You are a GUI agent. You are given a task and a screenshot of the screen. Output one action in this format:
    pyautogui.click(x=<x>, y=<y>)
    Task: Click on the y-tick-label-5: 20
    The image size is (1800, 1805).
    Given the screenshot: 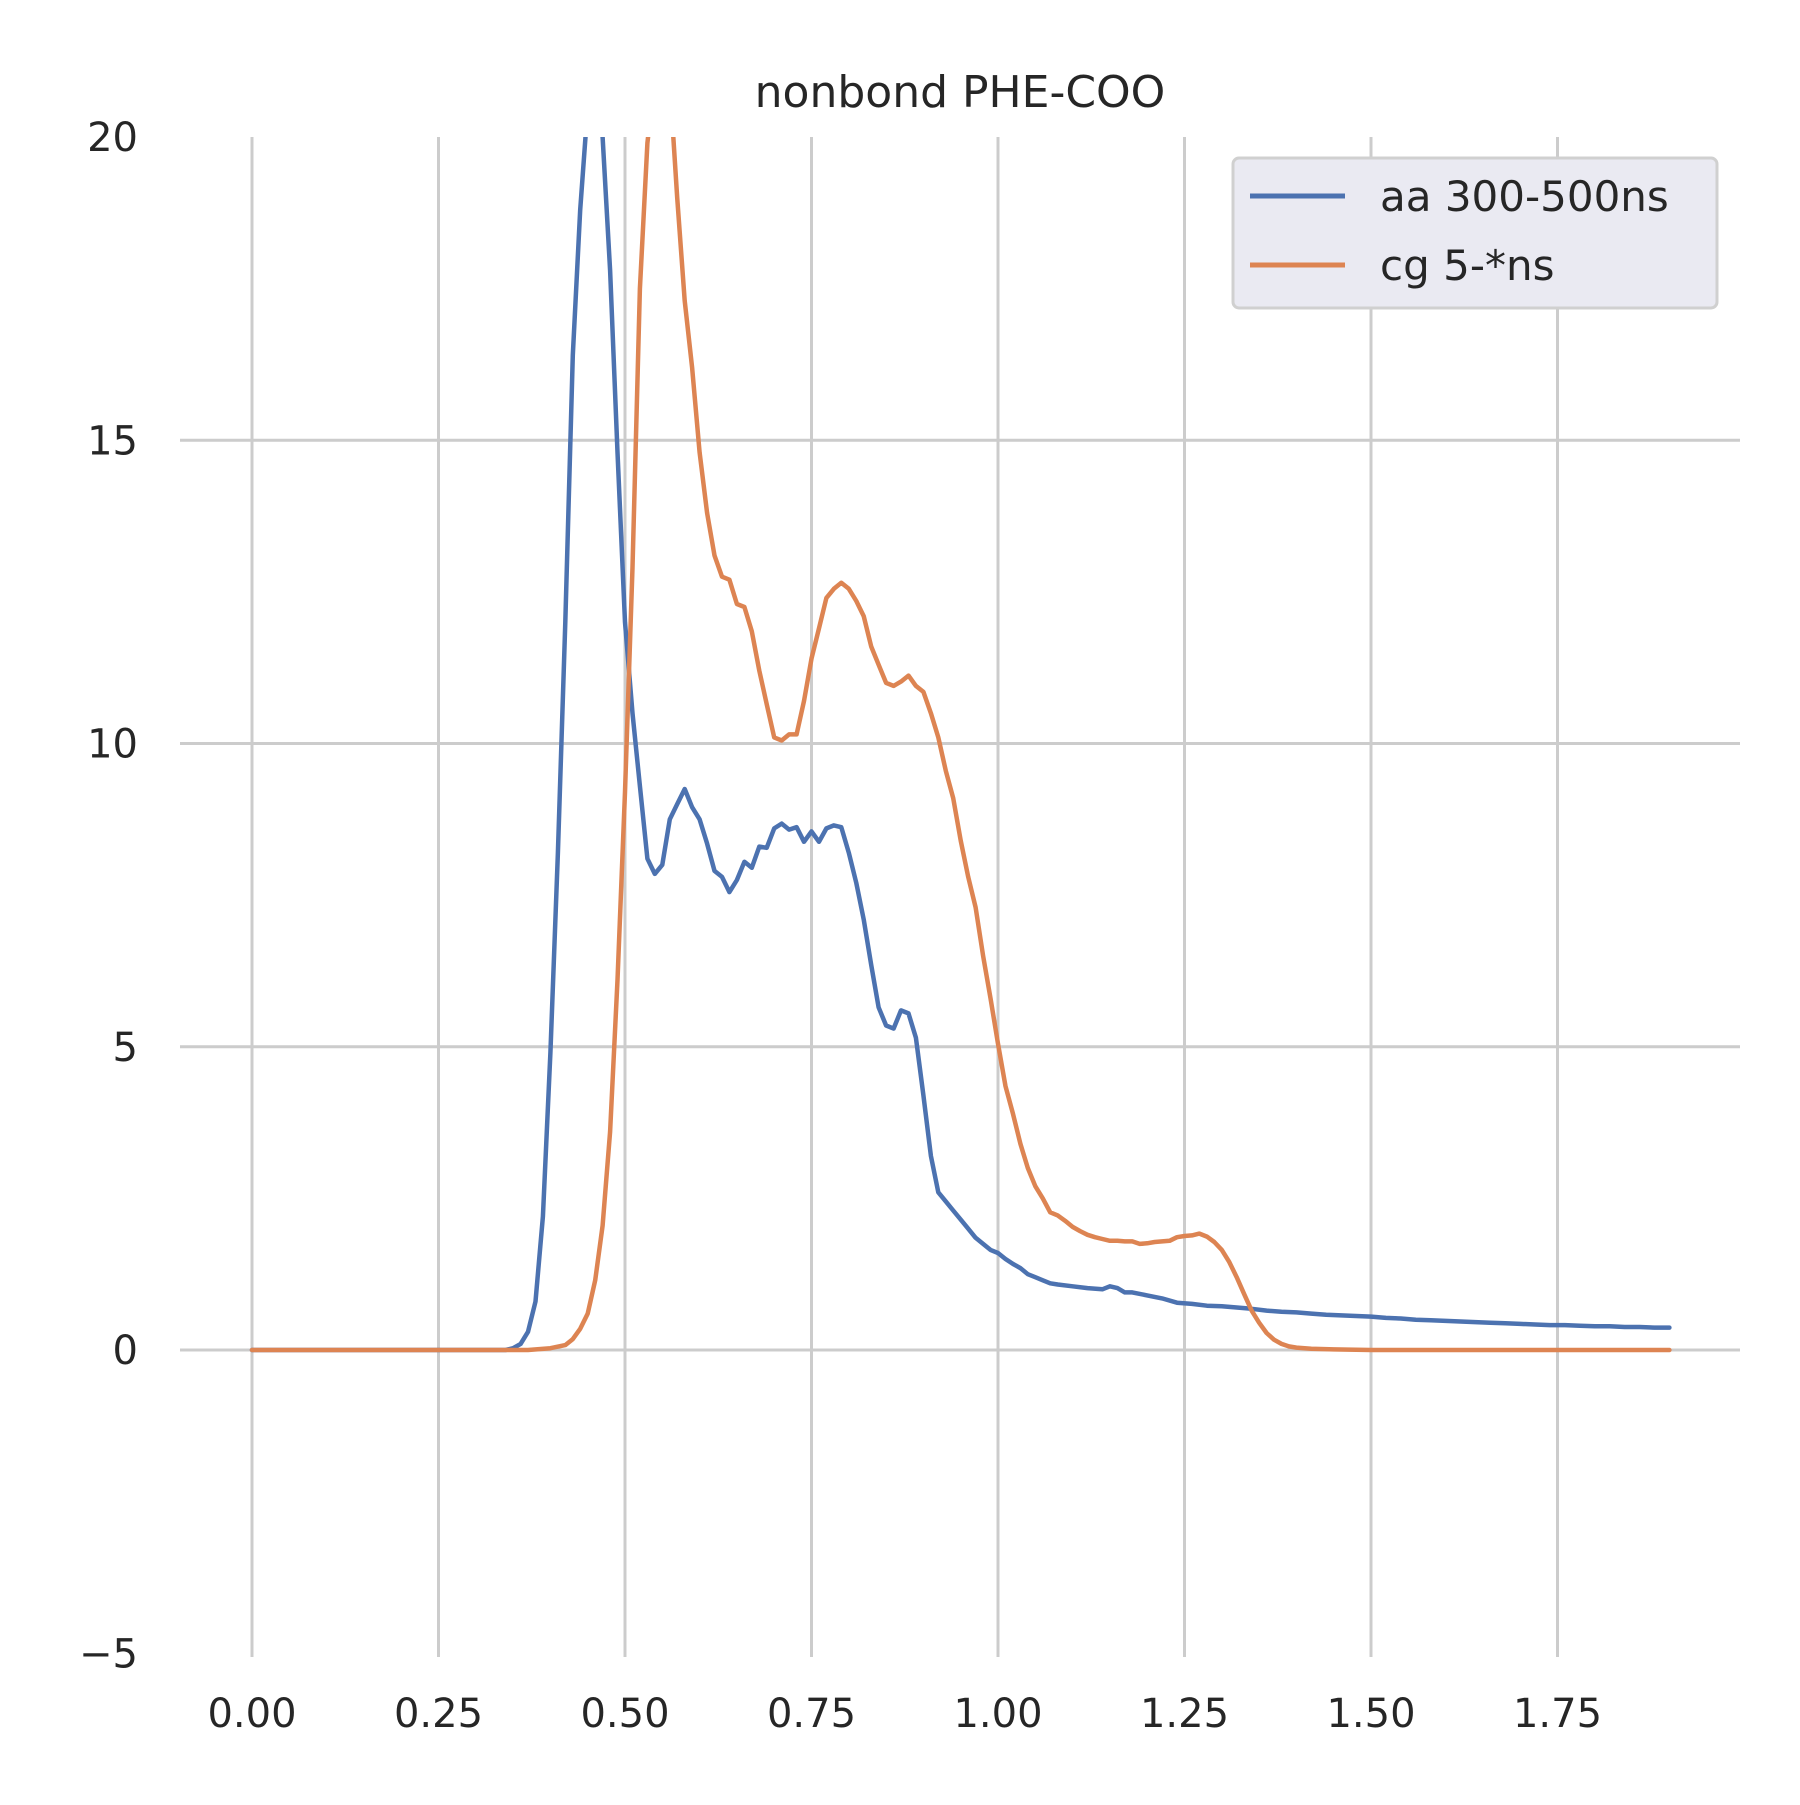 What is the action you would take?
    pyautogui.click(x=112, y=138)
    